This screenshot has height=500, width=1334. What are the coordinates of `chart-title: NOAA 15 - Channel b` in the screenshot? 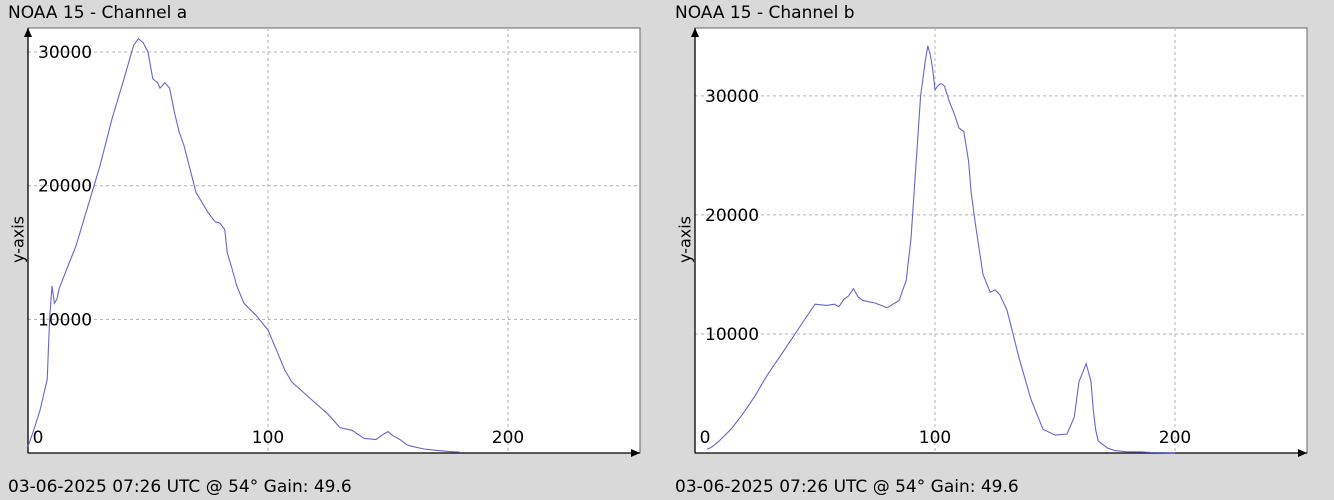 It's located at (765, 13).